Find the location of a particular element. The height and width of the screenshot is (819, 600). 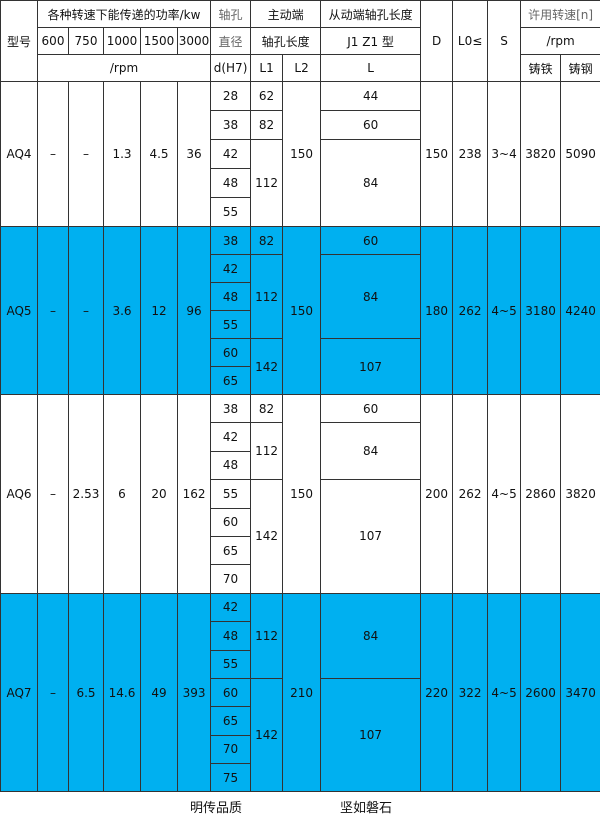

model-cell: AQ4 is located at coordinates (19, 154).